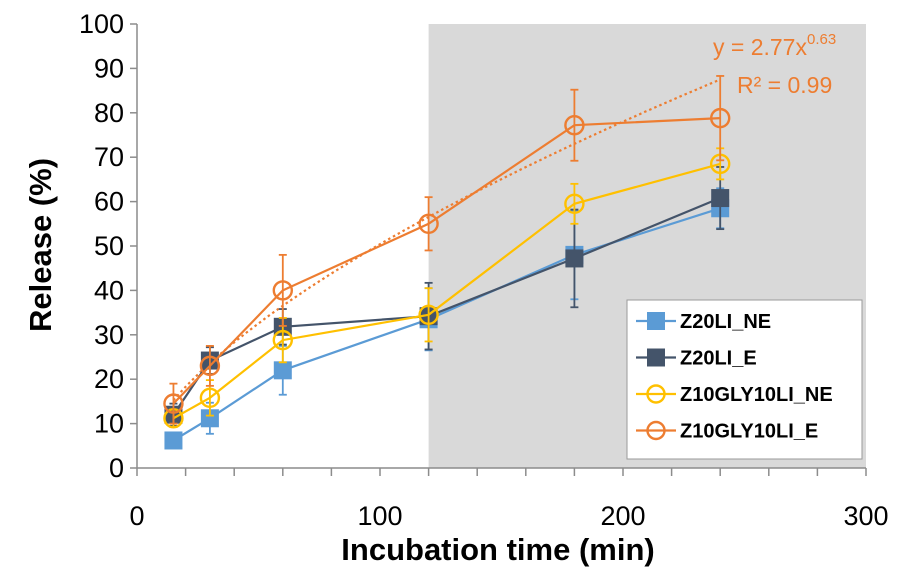  I want to click on x-tick-label: 100, so click(379, 516).